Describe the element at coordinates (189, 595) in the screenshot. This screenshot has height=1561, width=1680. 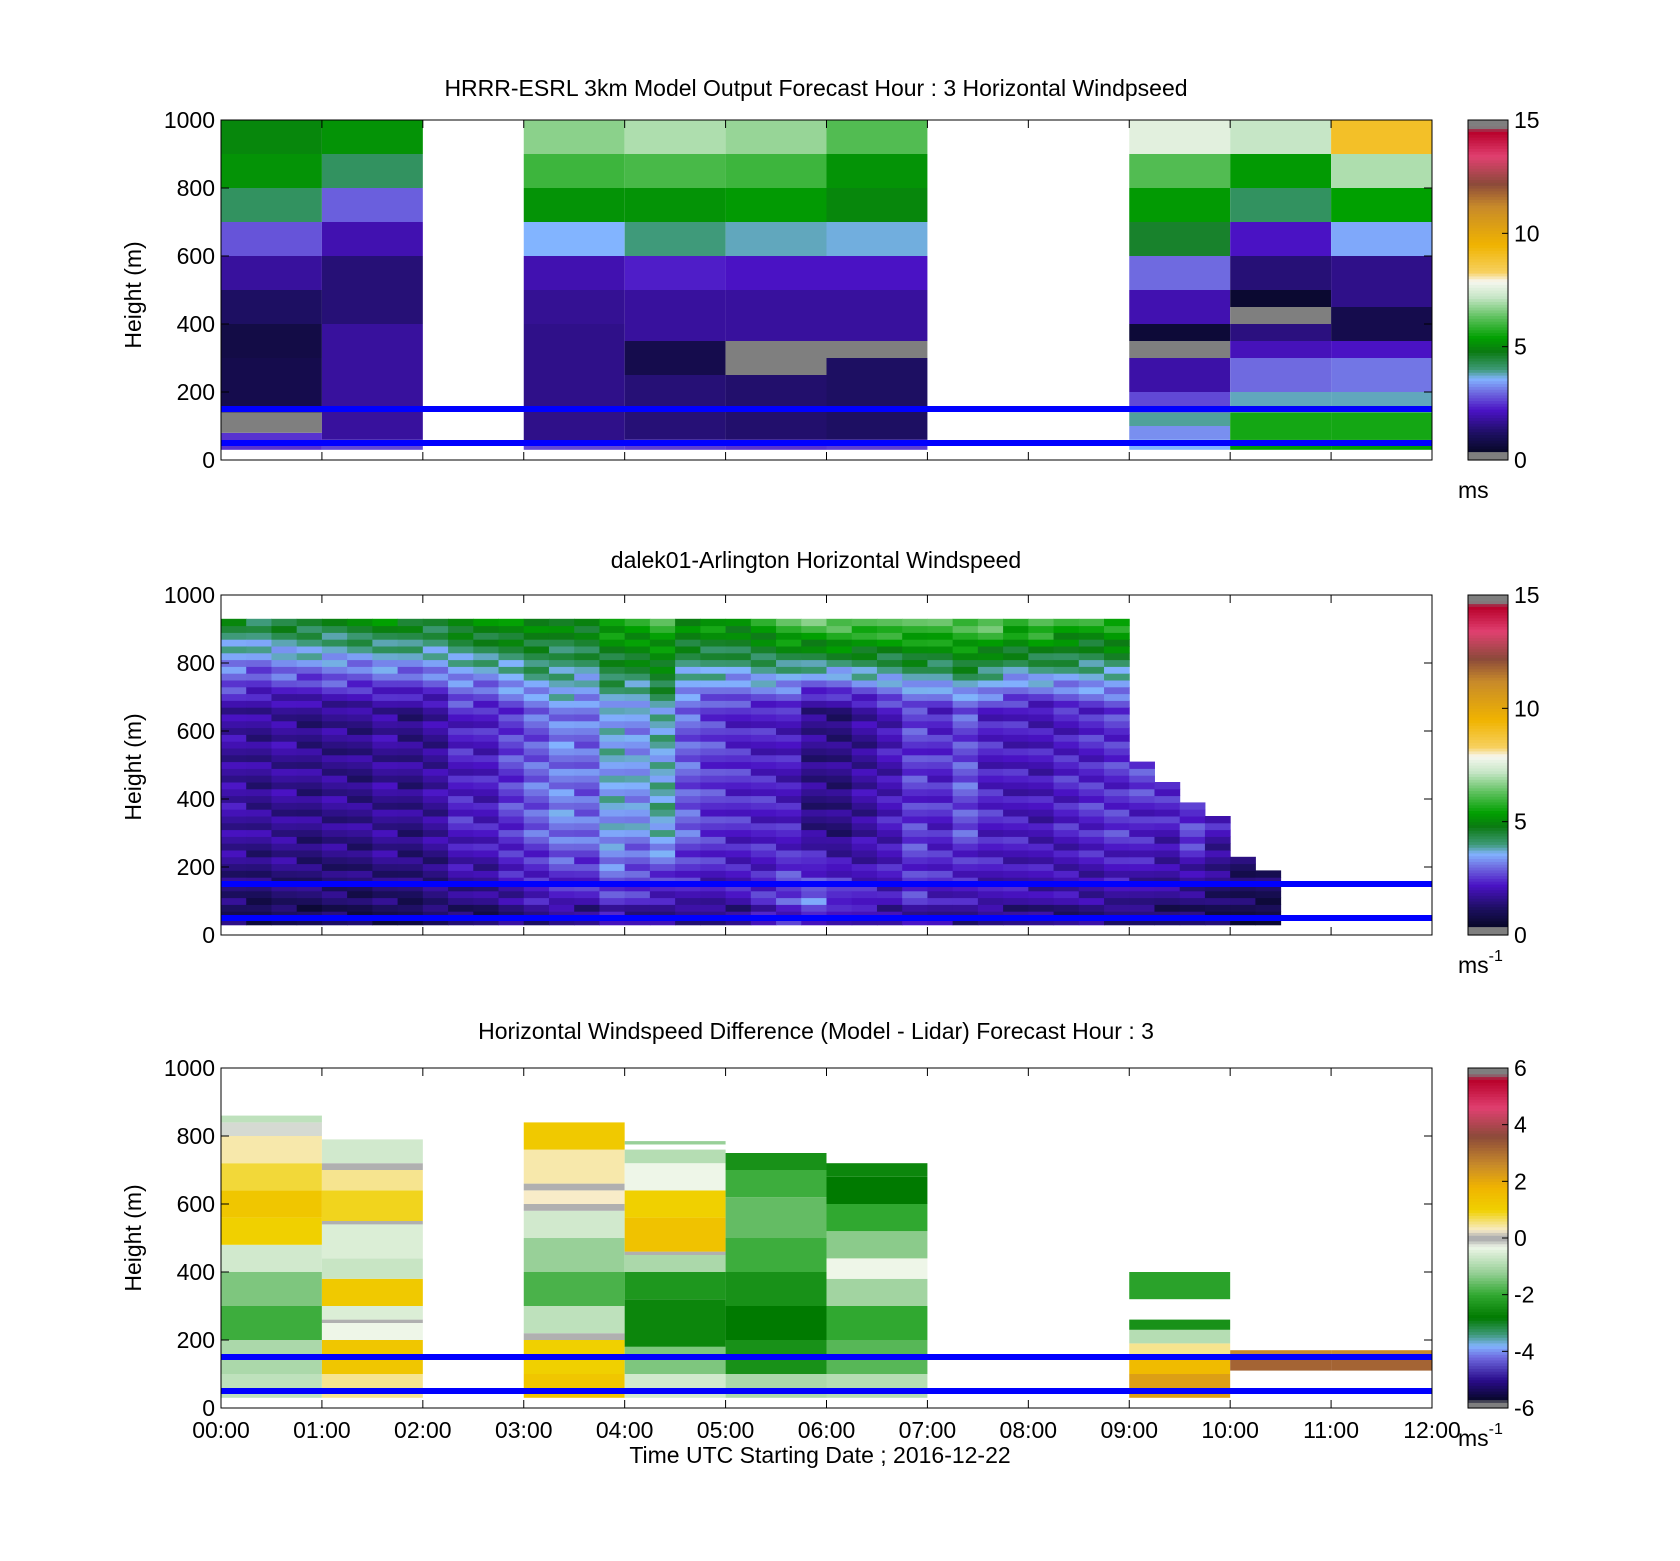
I see `y-tick-label: 1000` at that location.